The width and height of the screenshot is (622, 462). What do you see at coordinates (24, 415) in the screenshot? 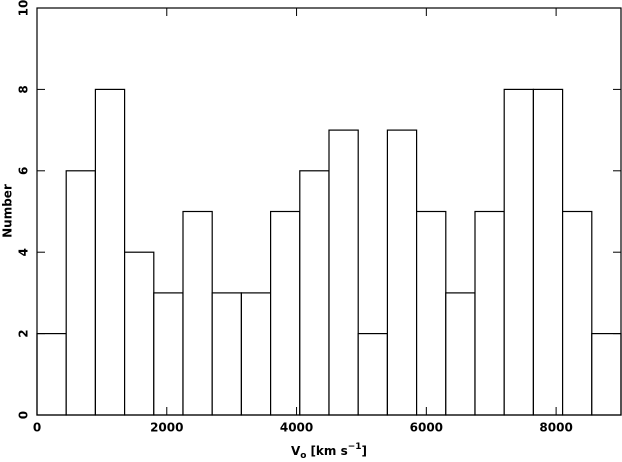
I see `y-tick-label: 0` at bounding box center [24, 415].